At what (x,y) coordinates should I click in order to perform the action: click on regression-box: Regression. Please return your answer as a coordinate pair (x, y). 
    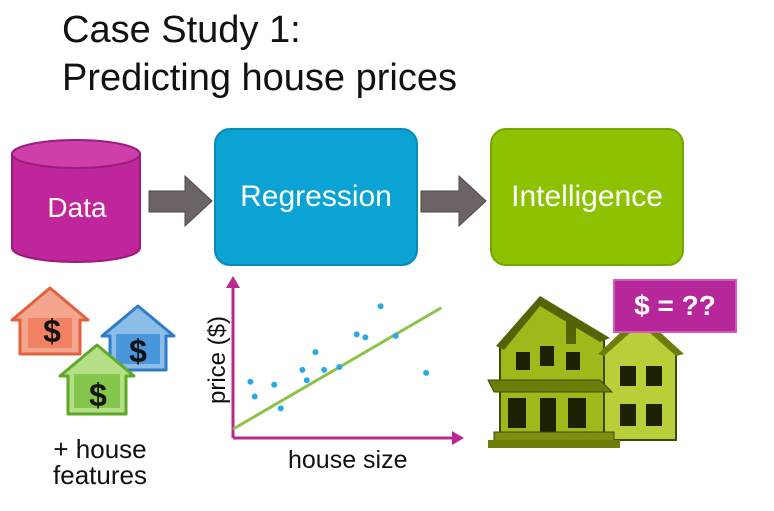
    Looking at the image, I should click on (316, 197).